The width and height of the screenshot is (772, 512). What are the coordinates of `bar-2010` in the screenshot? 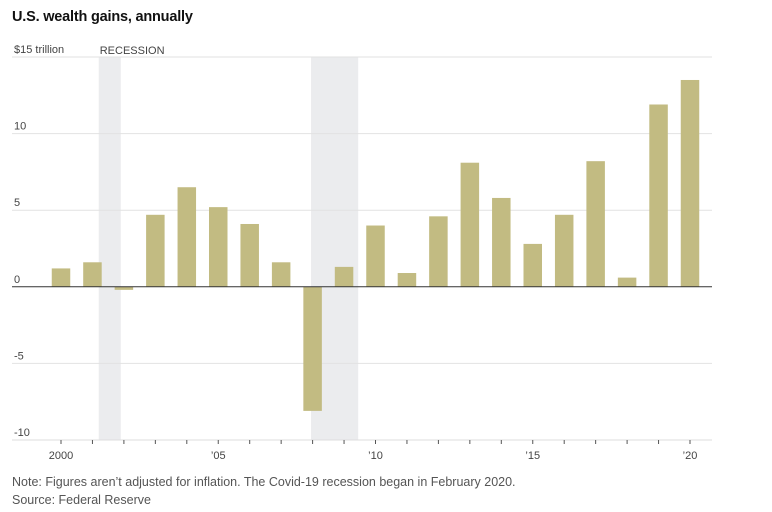 It's located at (375, 256).